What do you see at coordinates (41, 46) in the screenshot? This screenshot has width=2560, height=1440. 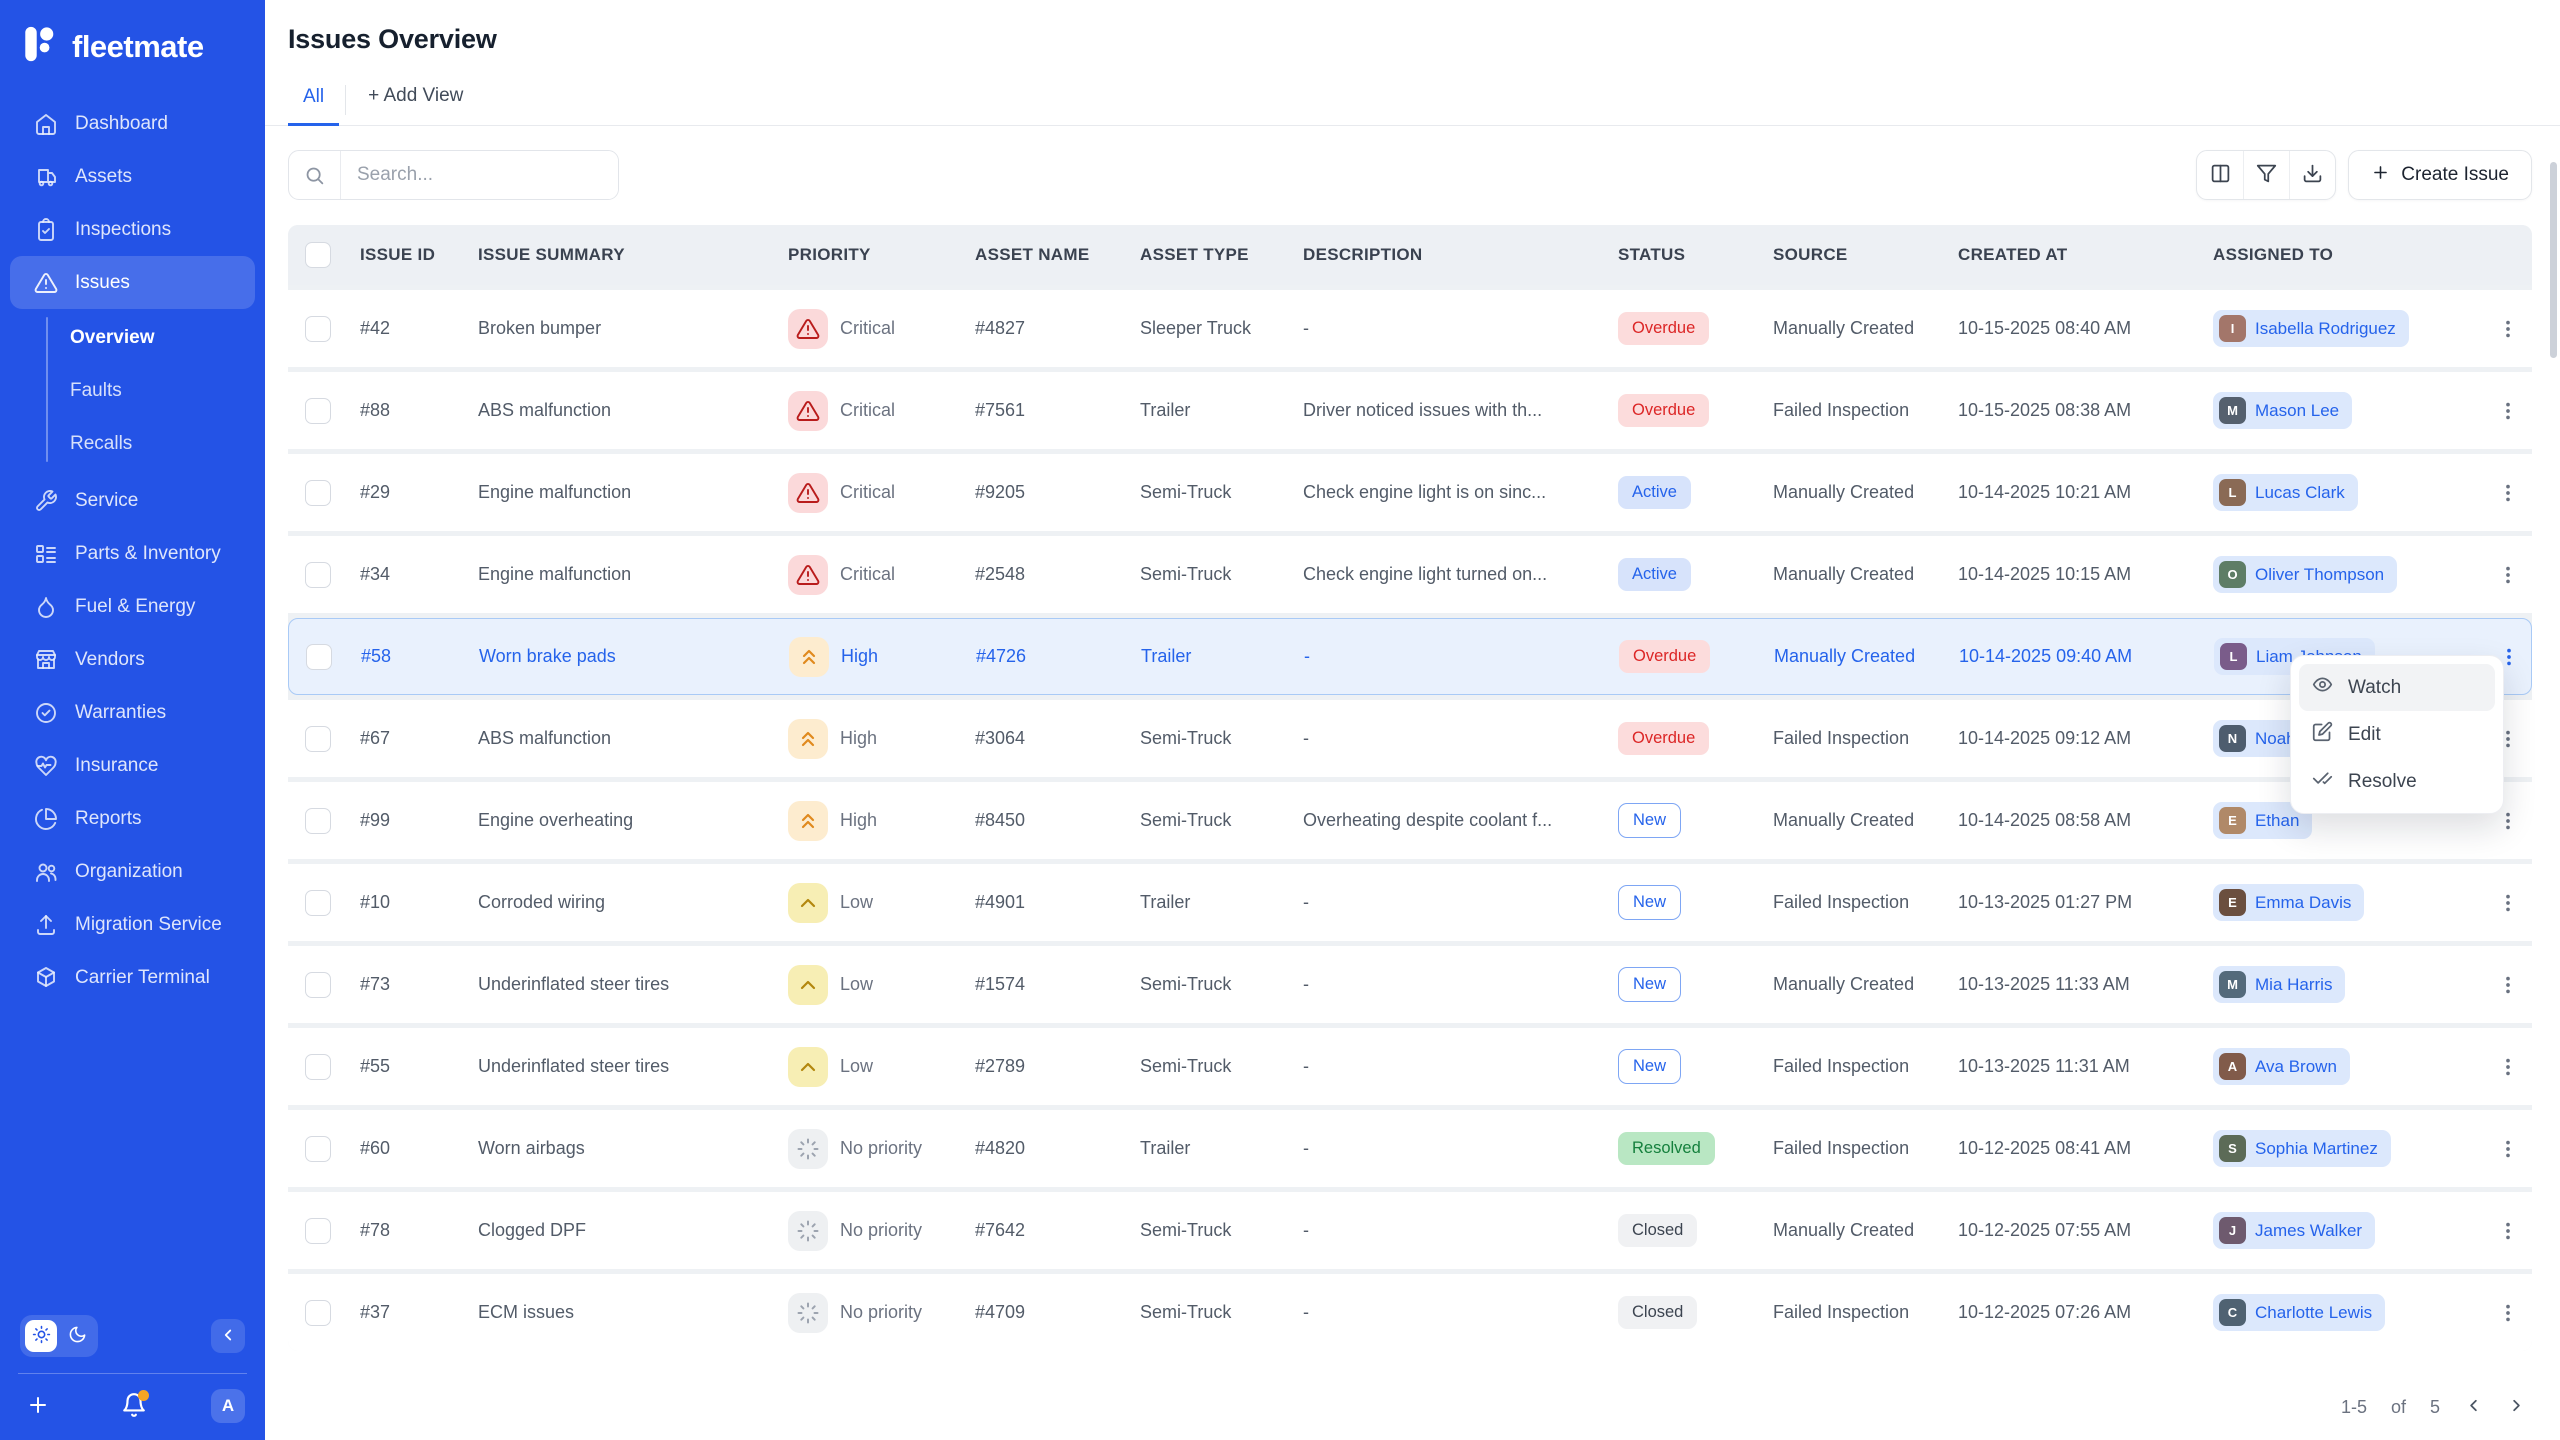 I see `brand-logo-icon` at bounding box center [41, 46].